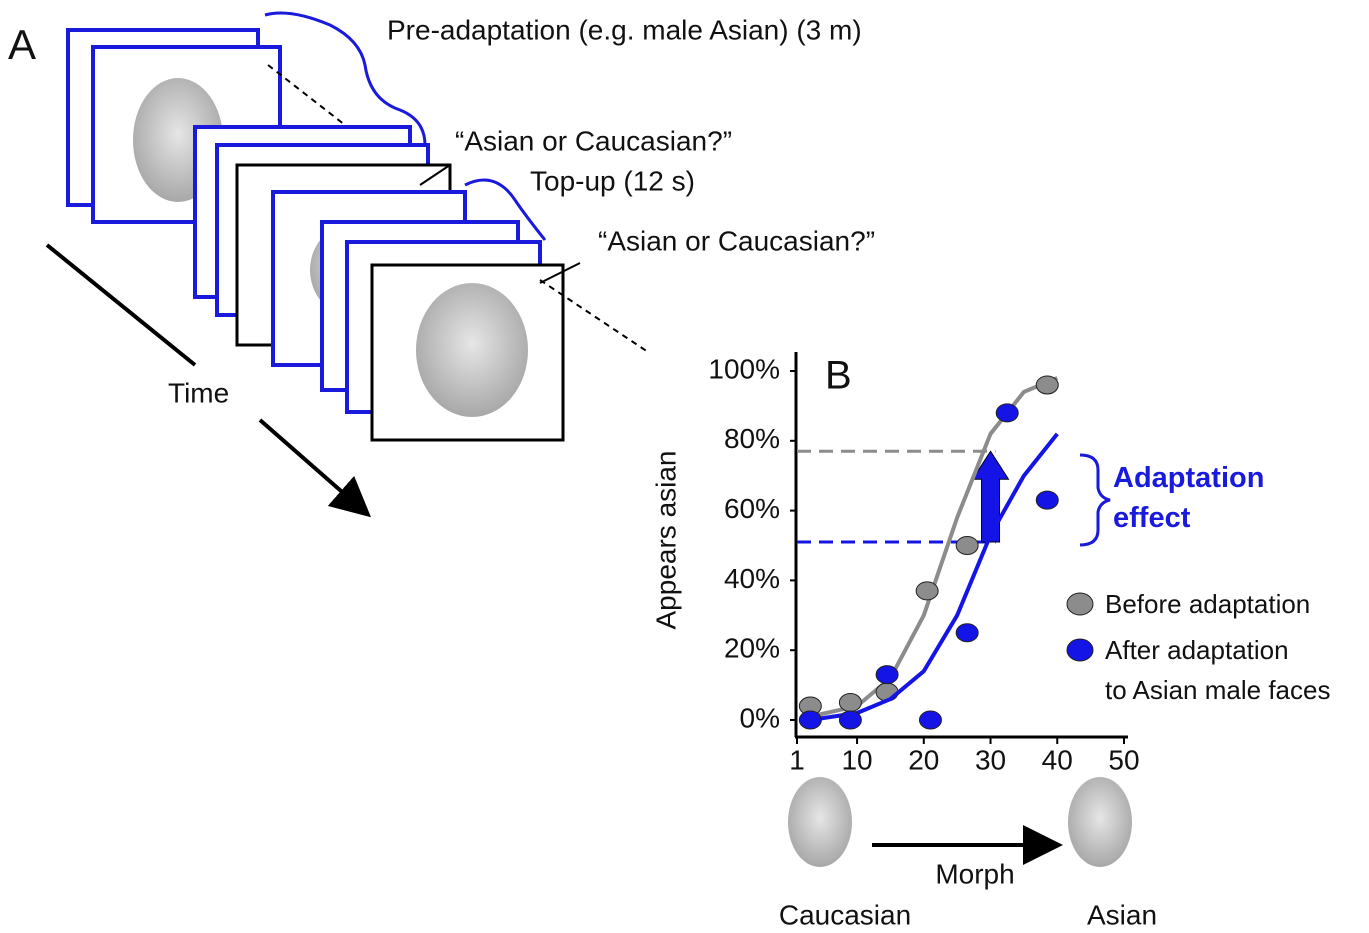 This screenshot has width=1369, height=933. What do you see at coordinates (845, 914) in the screenshot?
I see `annotation: Caucasian` at bounding box center [845, 914].